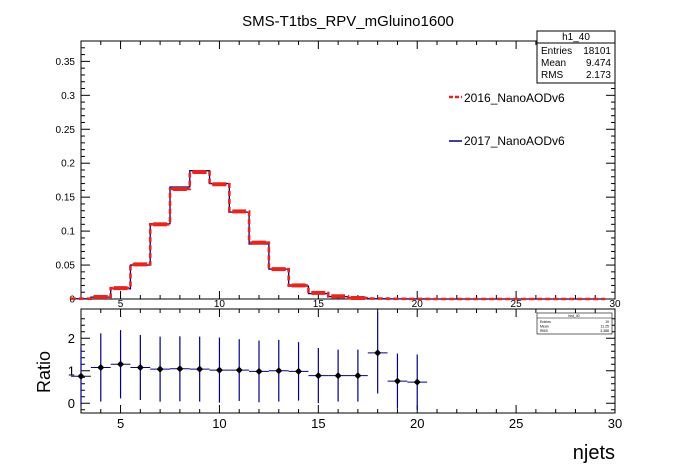 This screenshot has height=472, width=696. I want to click on stats-label-rms: RMS, so click(552, 75).